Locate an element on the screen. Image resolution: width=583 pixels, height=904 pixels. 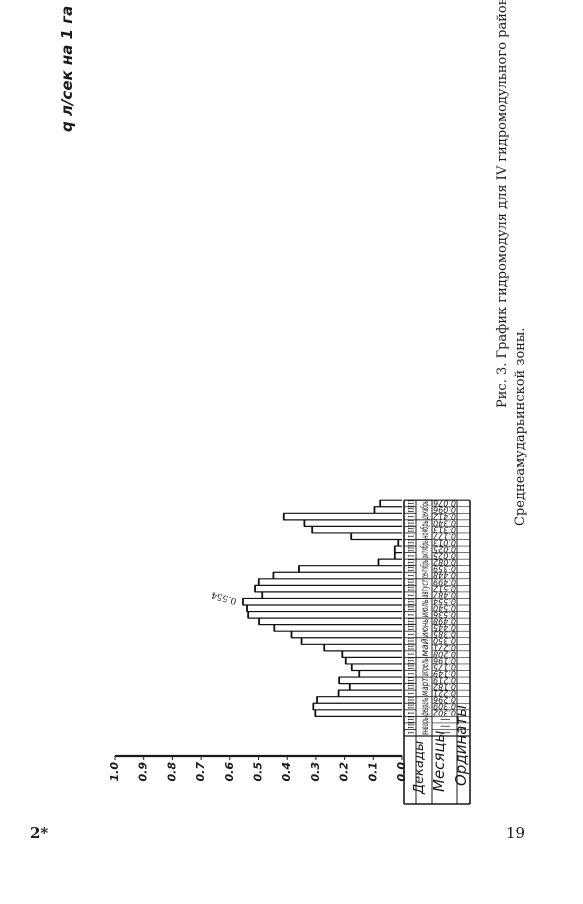
y-tick-label: 0.1 is located at coordinates (372, 772).